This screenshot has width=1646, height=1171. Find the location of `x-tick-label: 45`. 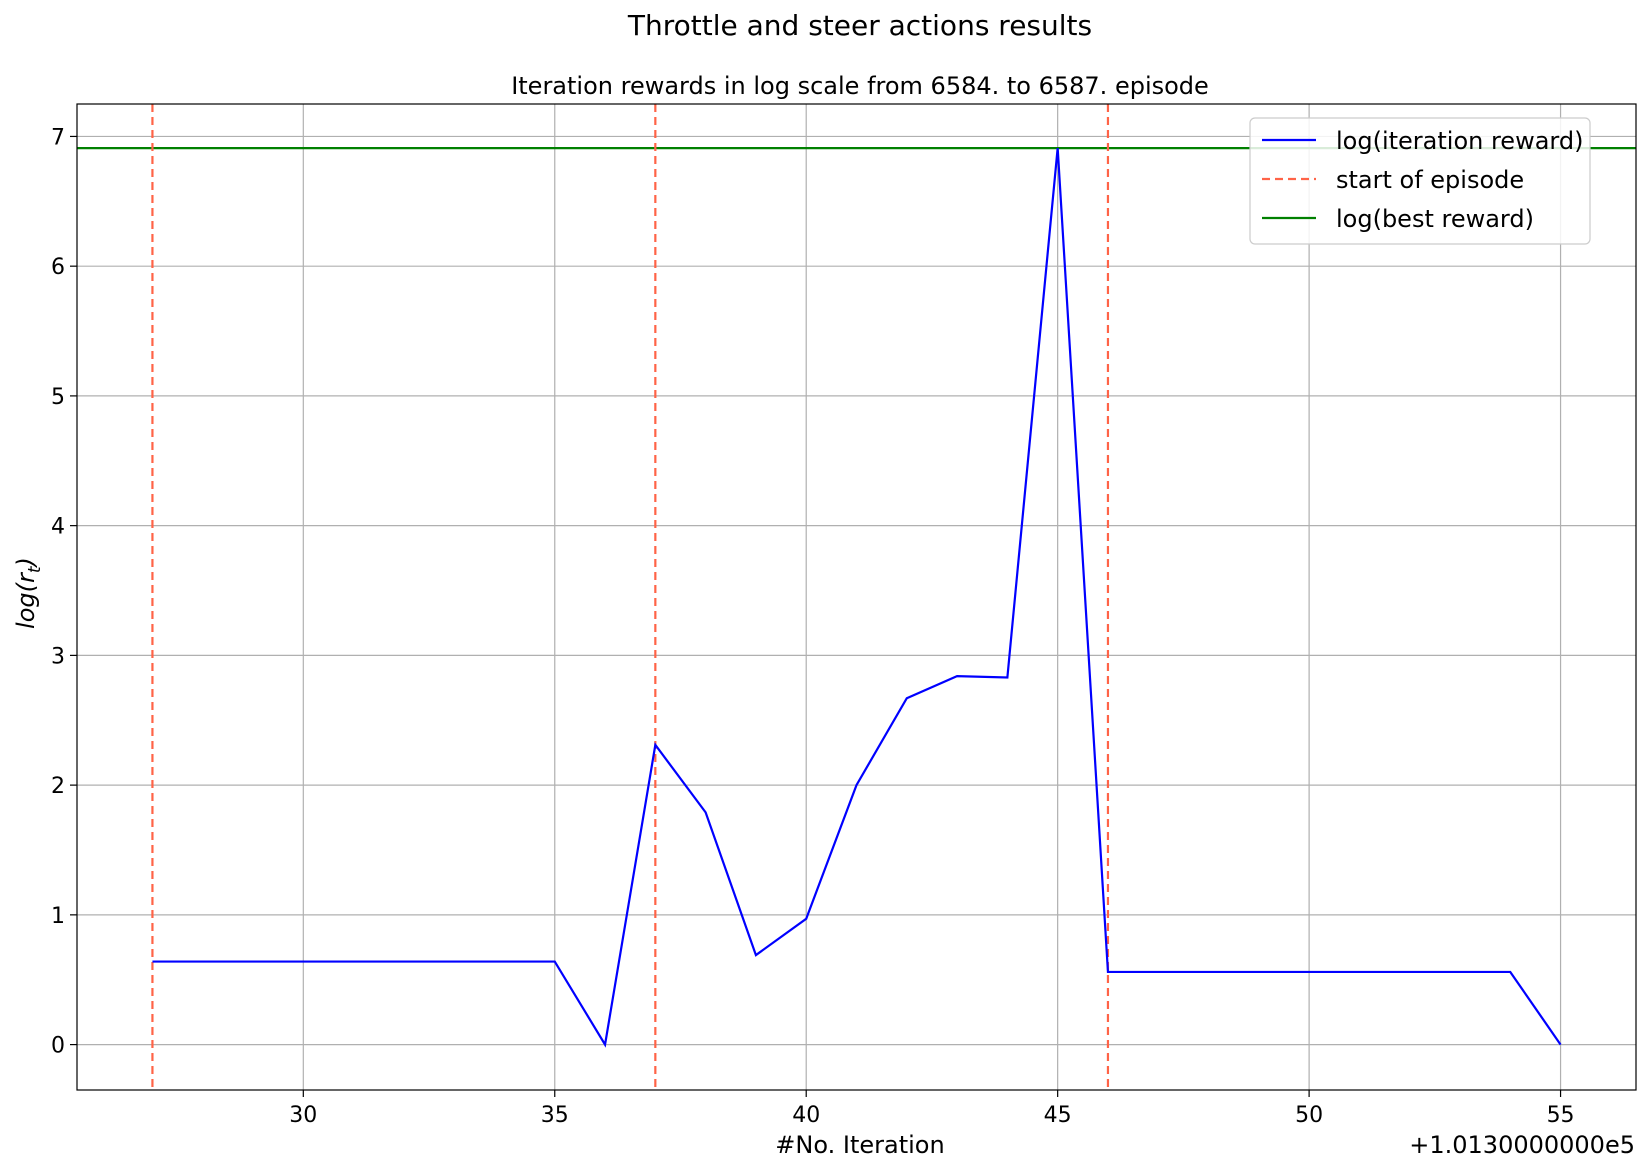

x-tick-label: 45 is located at coordinates (1058, 1115).